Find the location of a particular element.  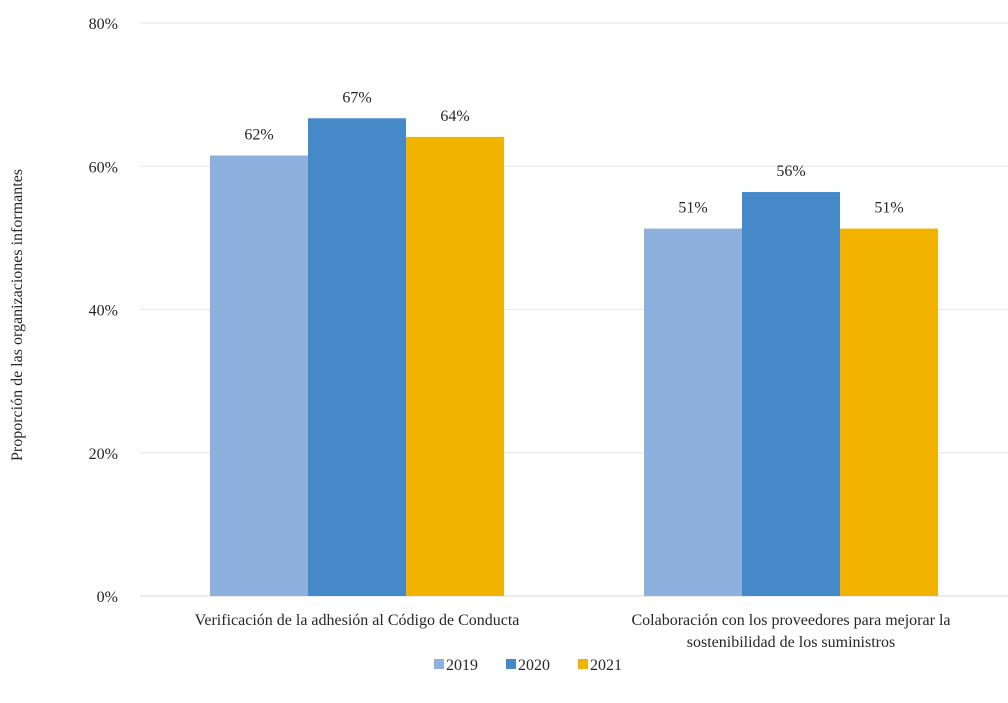

y-tick-label: 80% is located at coordinates (103, 24).